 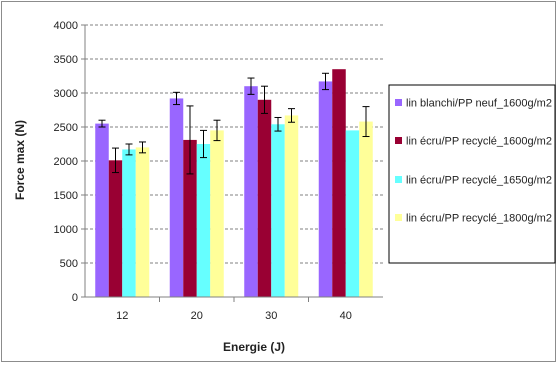 What do you see at coordinates (66, 26) in the screenshot?
I see `y-tick-label: 4000` at bounding box center [66, 26].